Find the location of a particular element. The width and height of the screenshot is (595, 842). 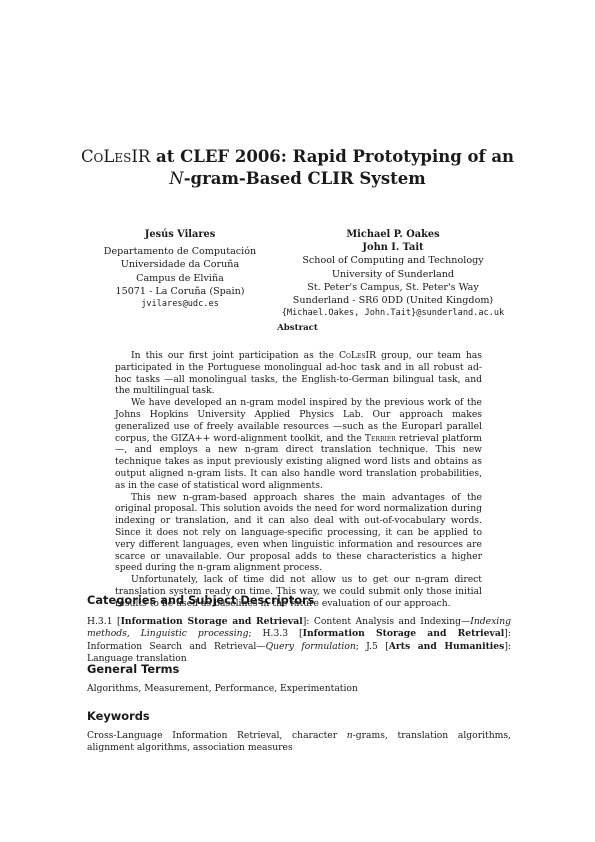

text-span: ; J.5 [ is located at coordinates (372, 646).